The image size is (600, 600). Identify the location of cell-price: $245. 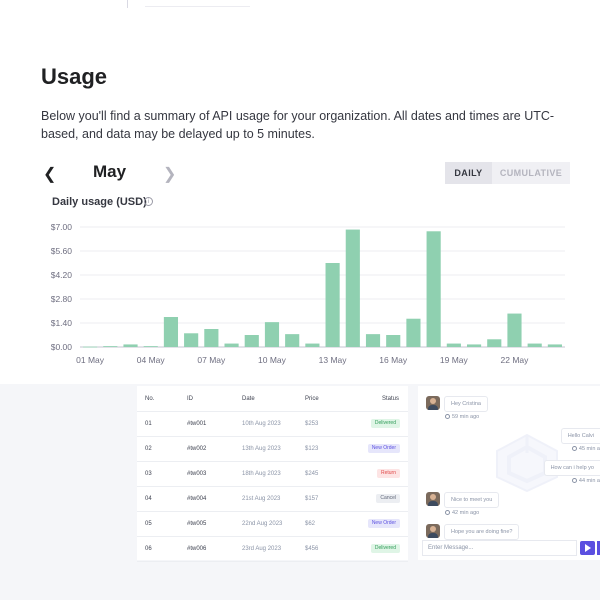
(312, 474).